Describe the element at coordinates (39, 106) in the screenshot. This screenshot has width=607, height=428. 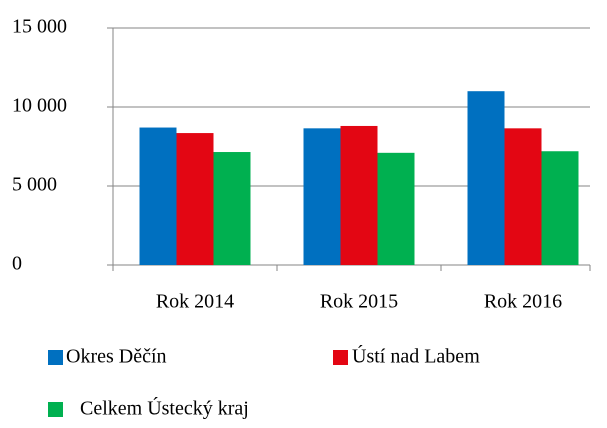
I see `y-tick-label: 10 000` at that location.